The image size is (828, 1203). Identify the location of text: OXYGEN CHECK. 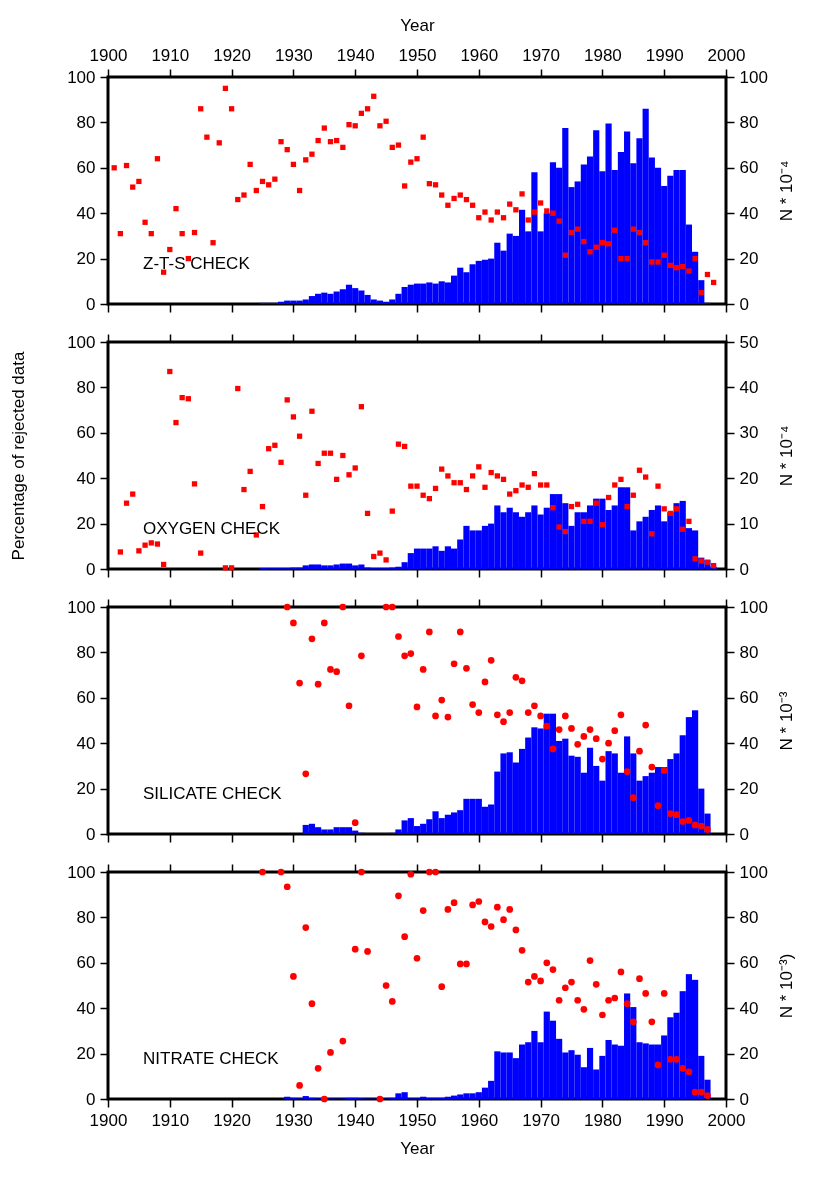
(212, 528).